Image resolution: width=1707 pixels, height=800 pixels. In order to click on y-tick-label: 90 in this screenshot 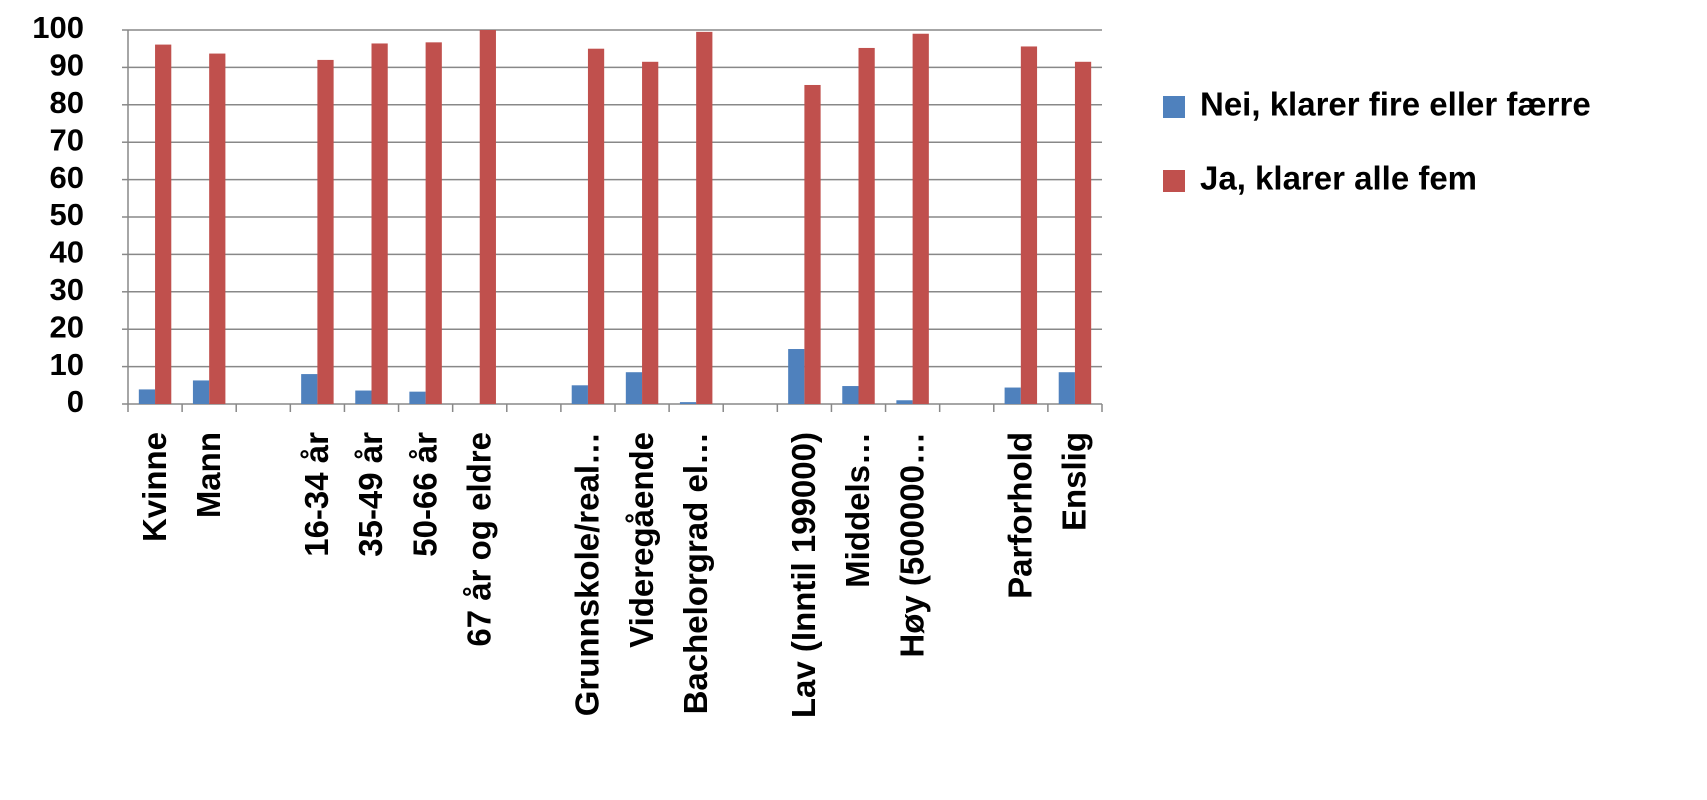, I will do `click(67, 65)`.